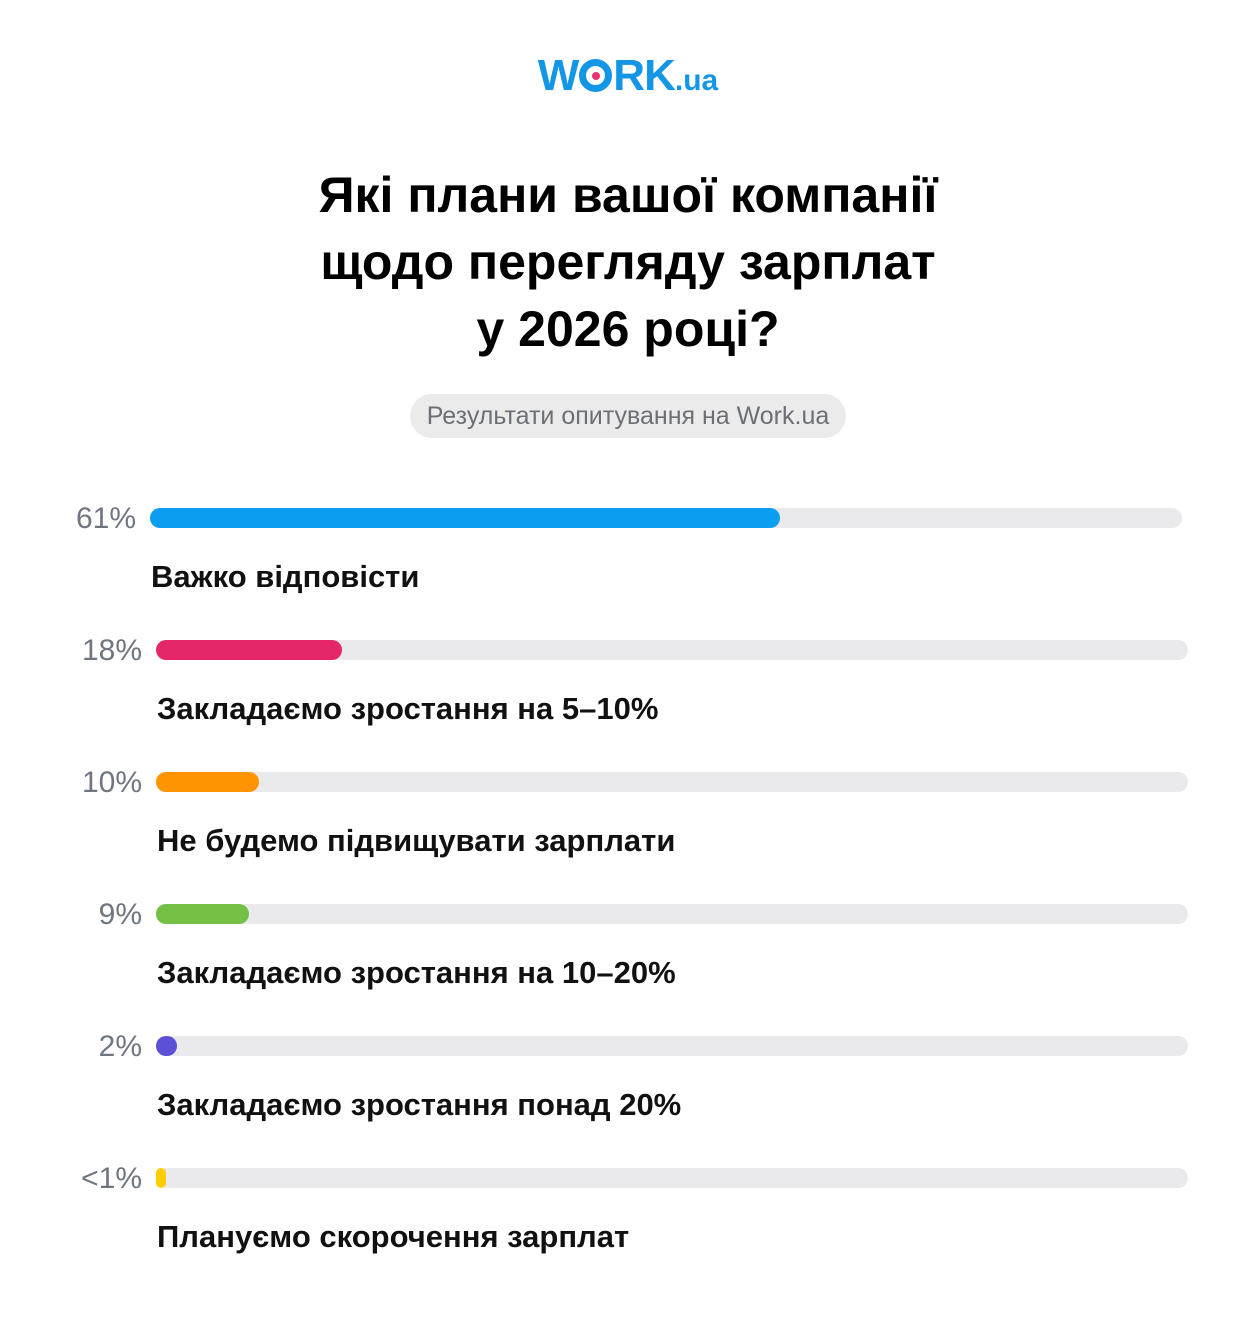 The image size is (1256, 1322). I want to click on logo-w: W, so click(558, 75).